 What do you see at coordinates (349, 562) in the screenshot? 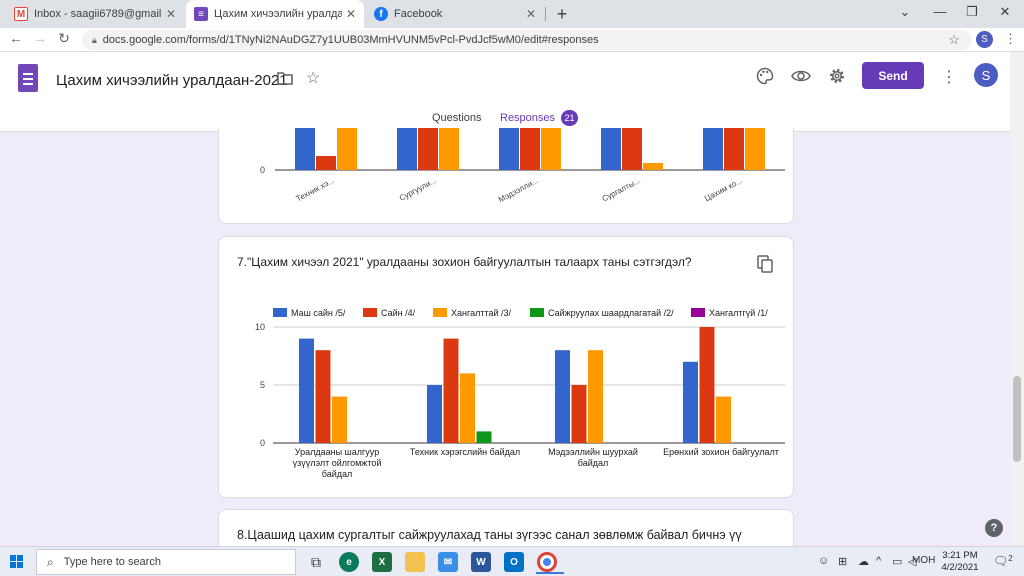
I see `edge-icon: e` at bounding box center [349, 562].